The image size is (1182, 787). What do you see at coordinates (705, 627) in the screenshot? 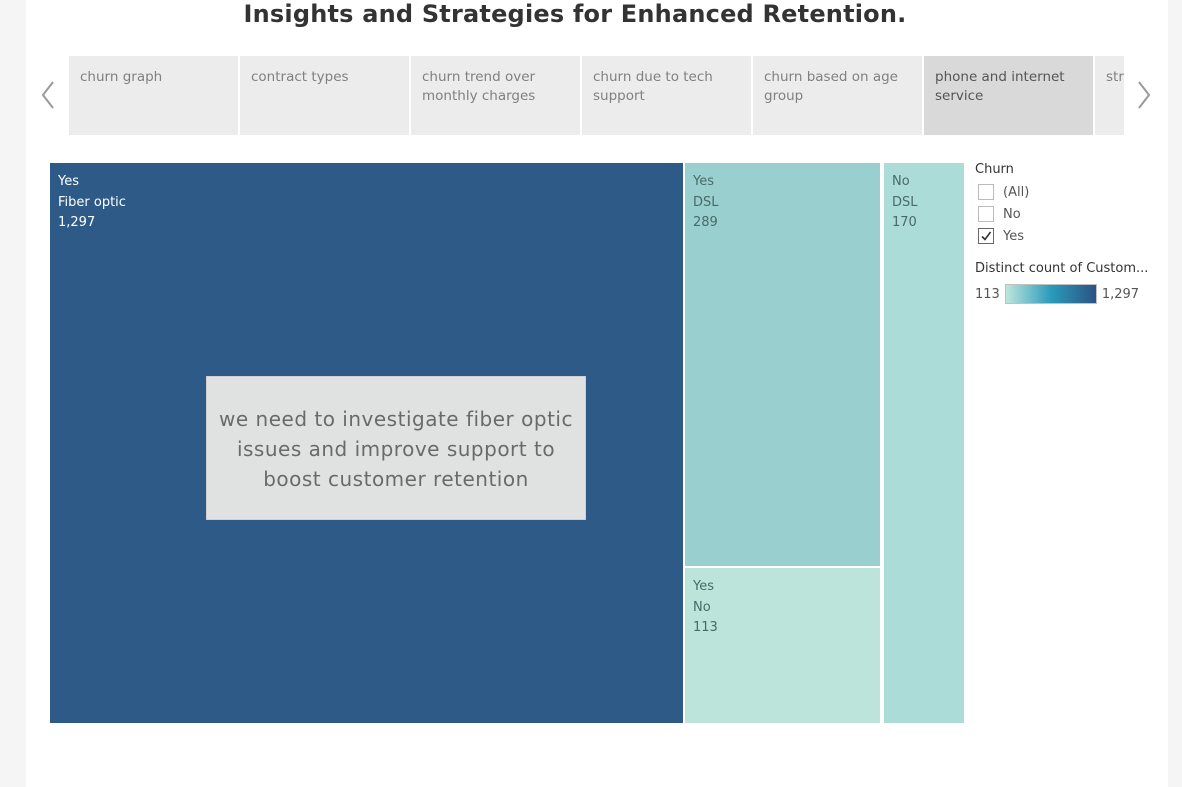
I see `cell-count-label: 113` at bounding box center [705, 627].